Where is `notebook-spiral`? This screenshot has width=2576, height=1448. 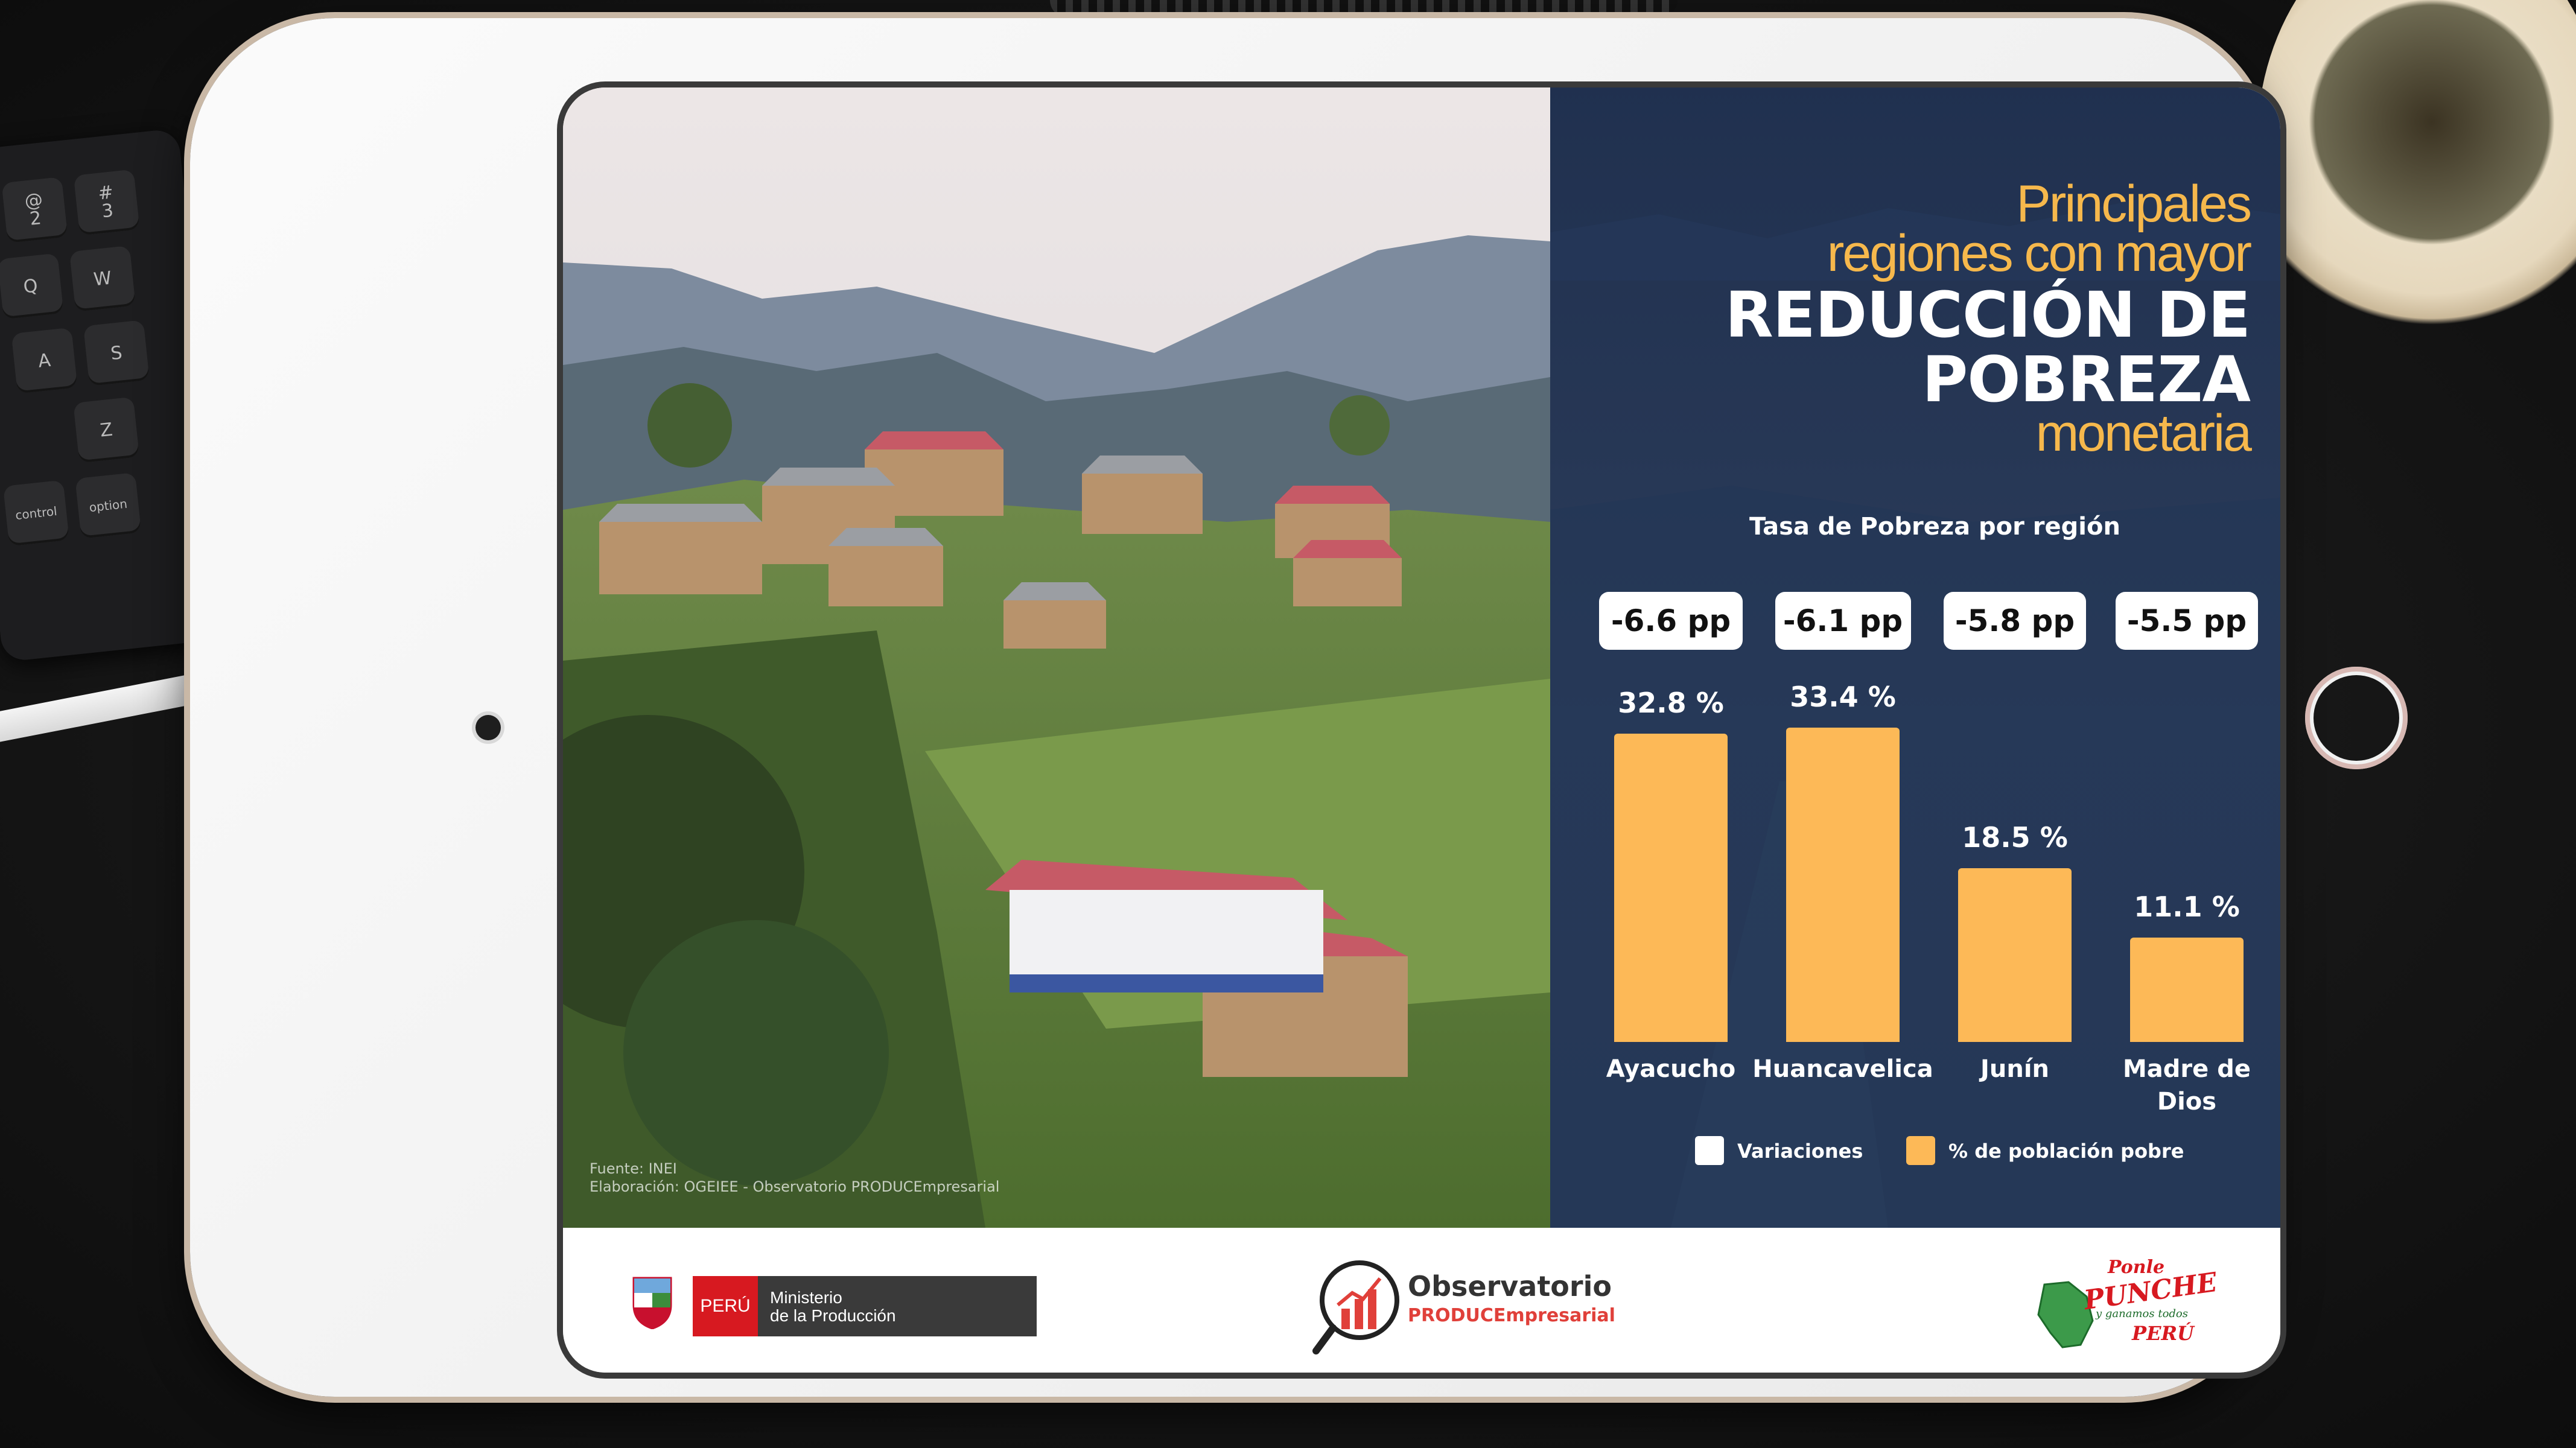 notebook-spiral is located at coordinates (1364, 9).